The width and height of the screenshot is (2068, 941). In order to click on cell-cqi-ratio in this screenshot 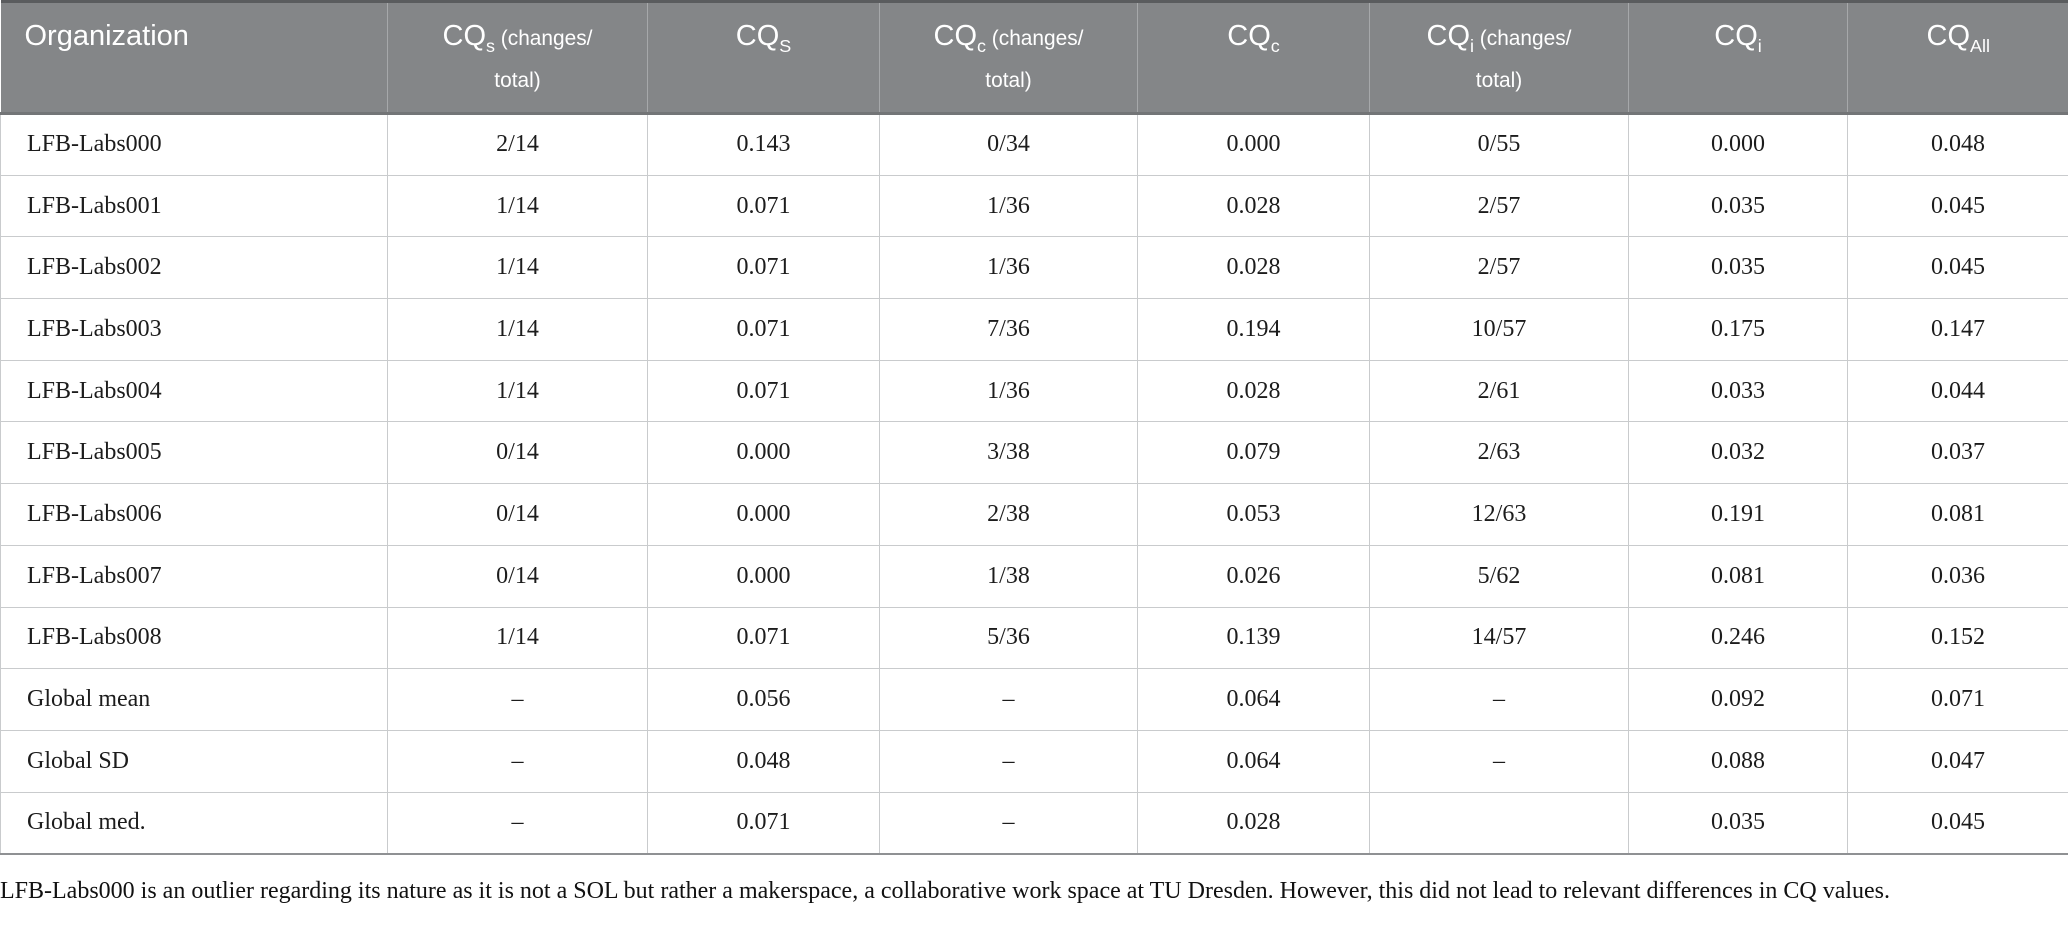, I will do `click(1499, 823)`.